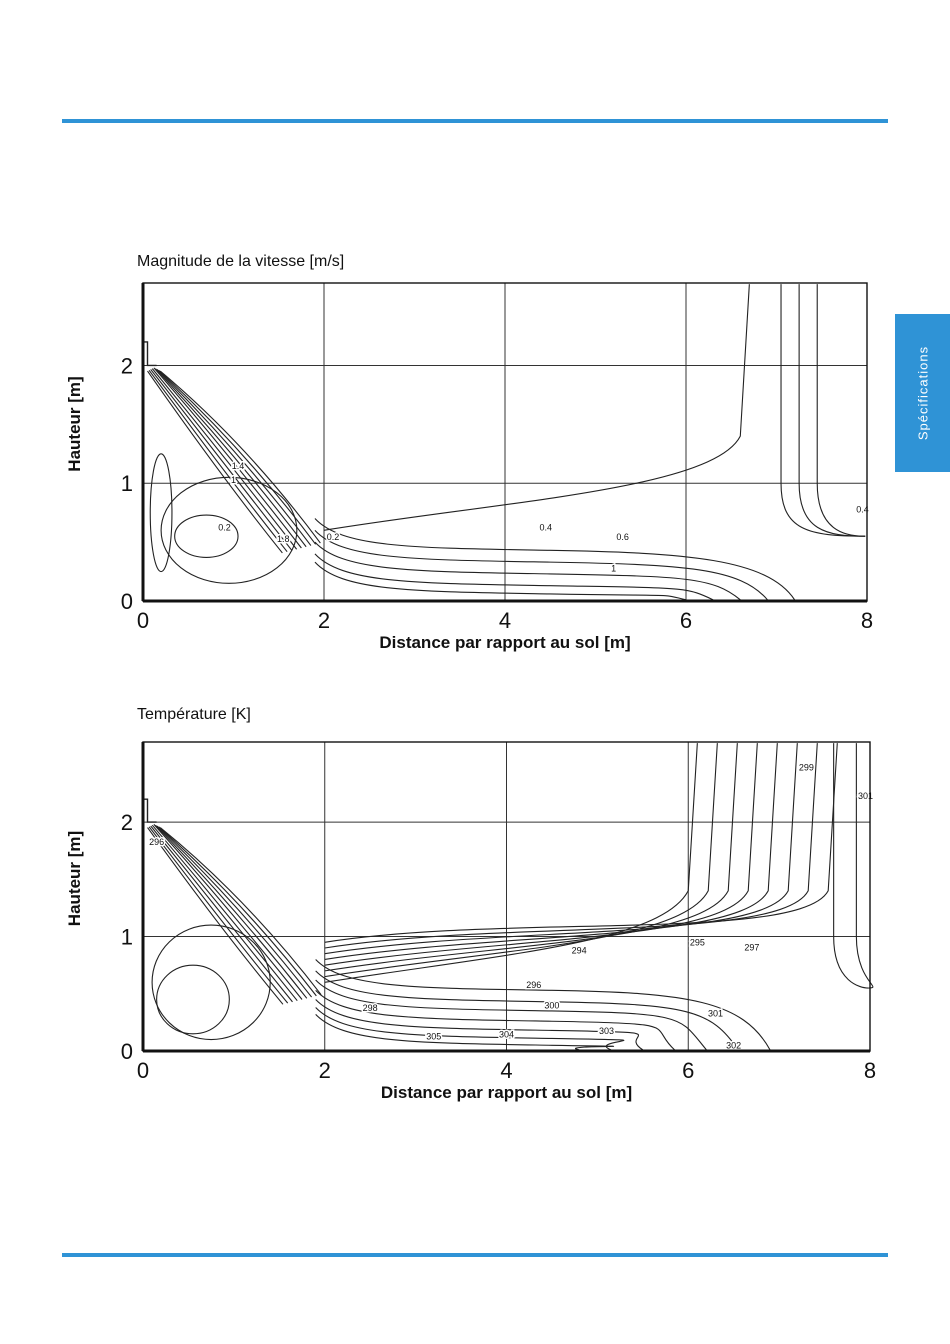 The image size is (950, 1344). Describe the element at coordinates (475, 121) in the screenshot. I see `top-rule` at that location.